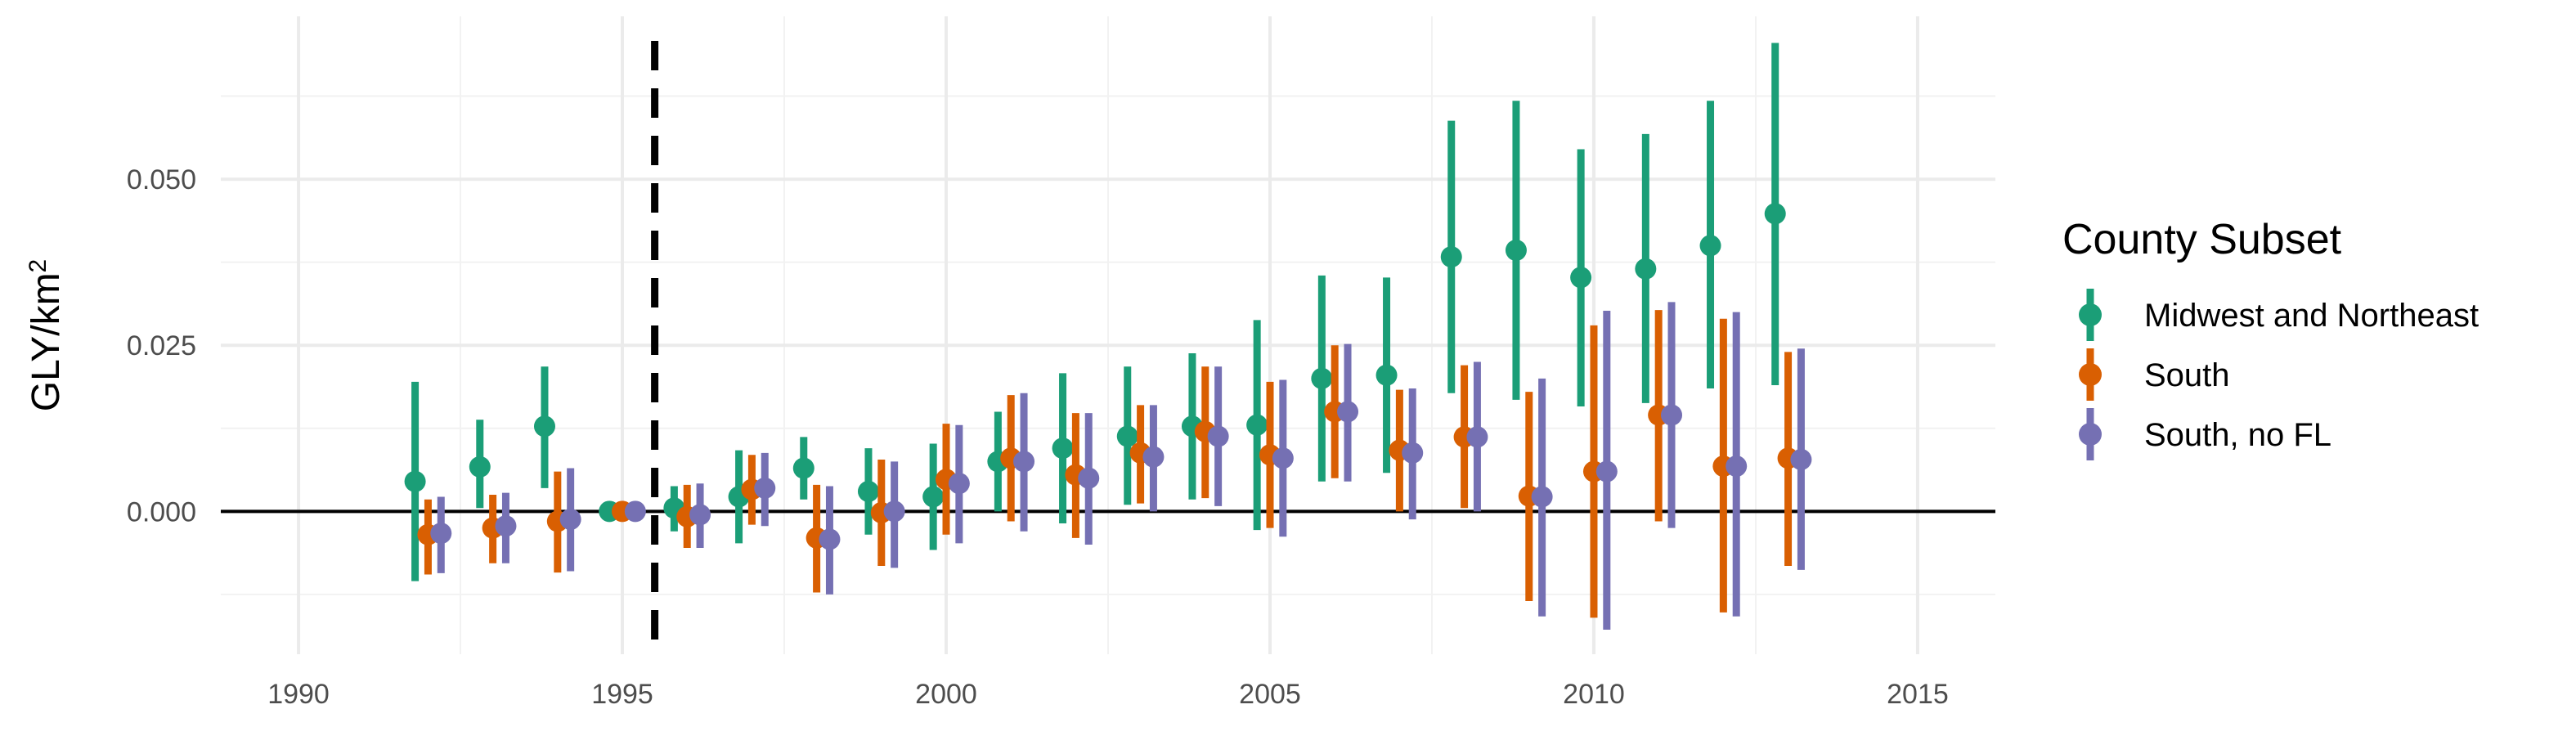 Image resolution: width=2576 pixels, height=736 pixels. What do you see at coordinates (2202, 239) in the screenshot?
I see `legend-title: County Subset` at bounding box center [2202, 239].